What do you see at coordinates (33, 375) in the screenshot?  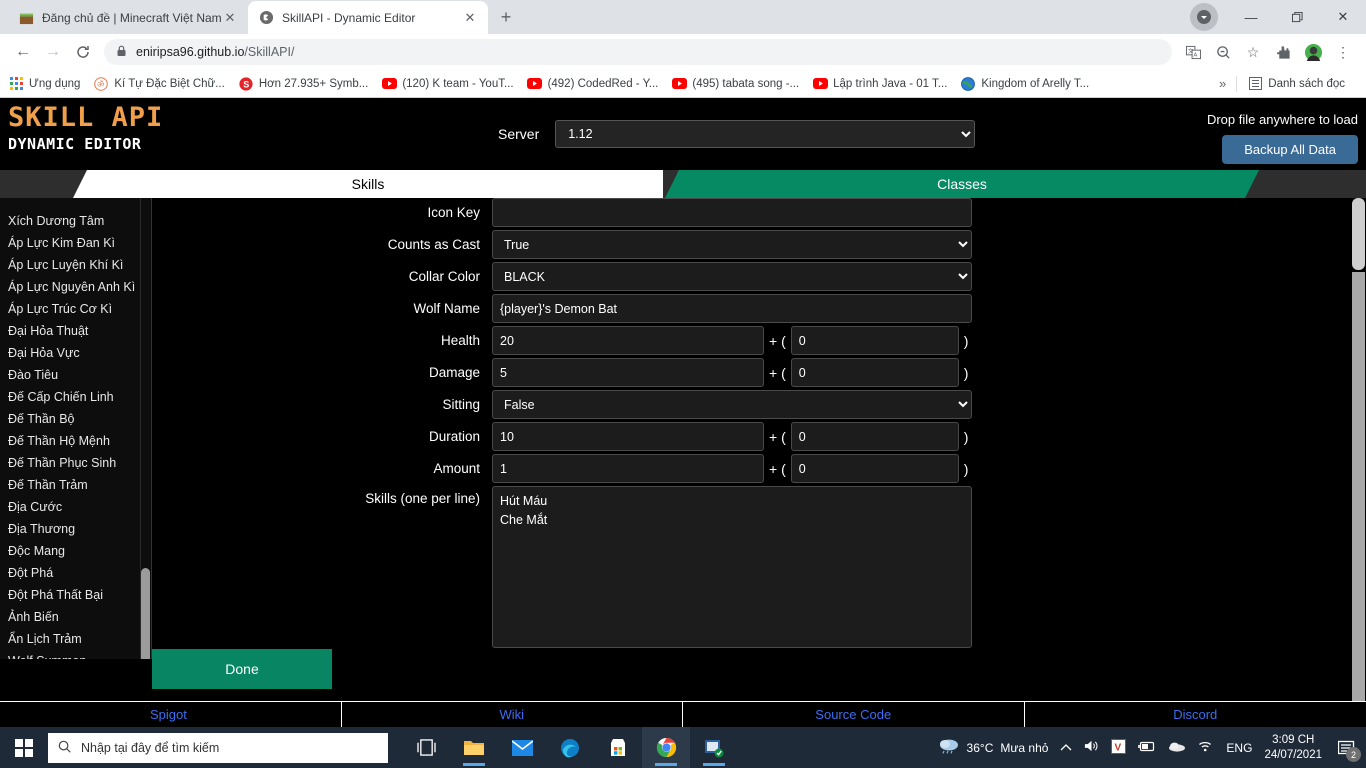 I see `list-item: Đào Tiêu` at bounding box center [33, 375].